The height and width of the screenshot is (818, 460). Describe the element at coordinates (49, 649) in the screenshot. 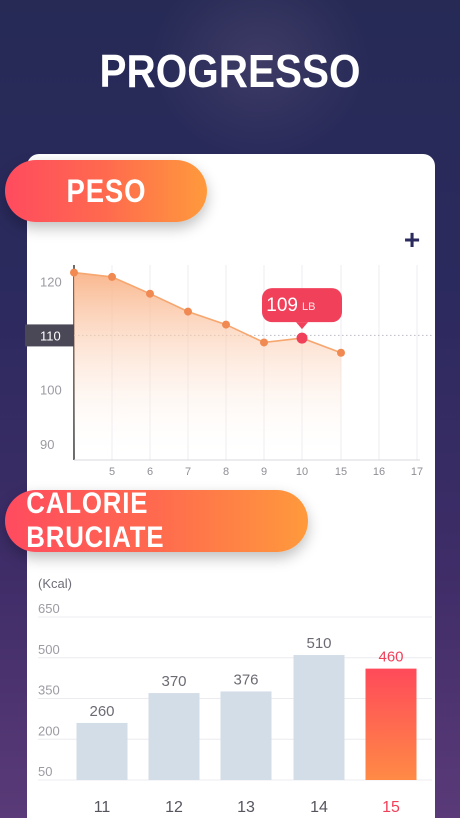

I see `y-tick-label: 500` at that location.